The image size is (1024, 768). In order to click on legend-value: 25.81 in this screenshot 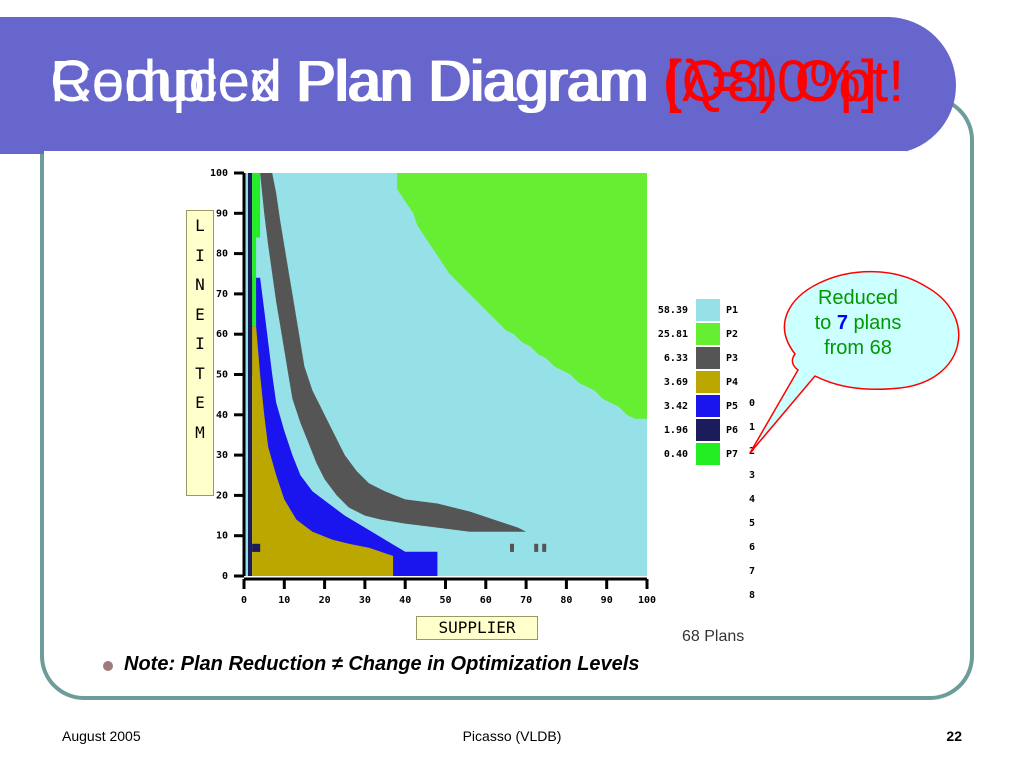, I will do `click(673, 334)`.